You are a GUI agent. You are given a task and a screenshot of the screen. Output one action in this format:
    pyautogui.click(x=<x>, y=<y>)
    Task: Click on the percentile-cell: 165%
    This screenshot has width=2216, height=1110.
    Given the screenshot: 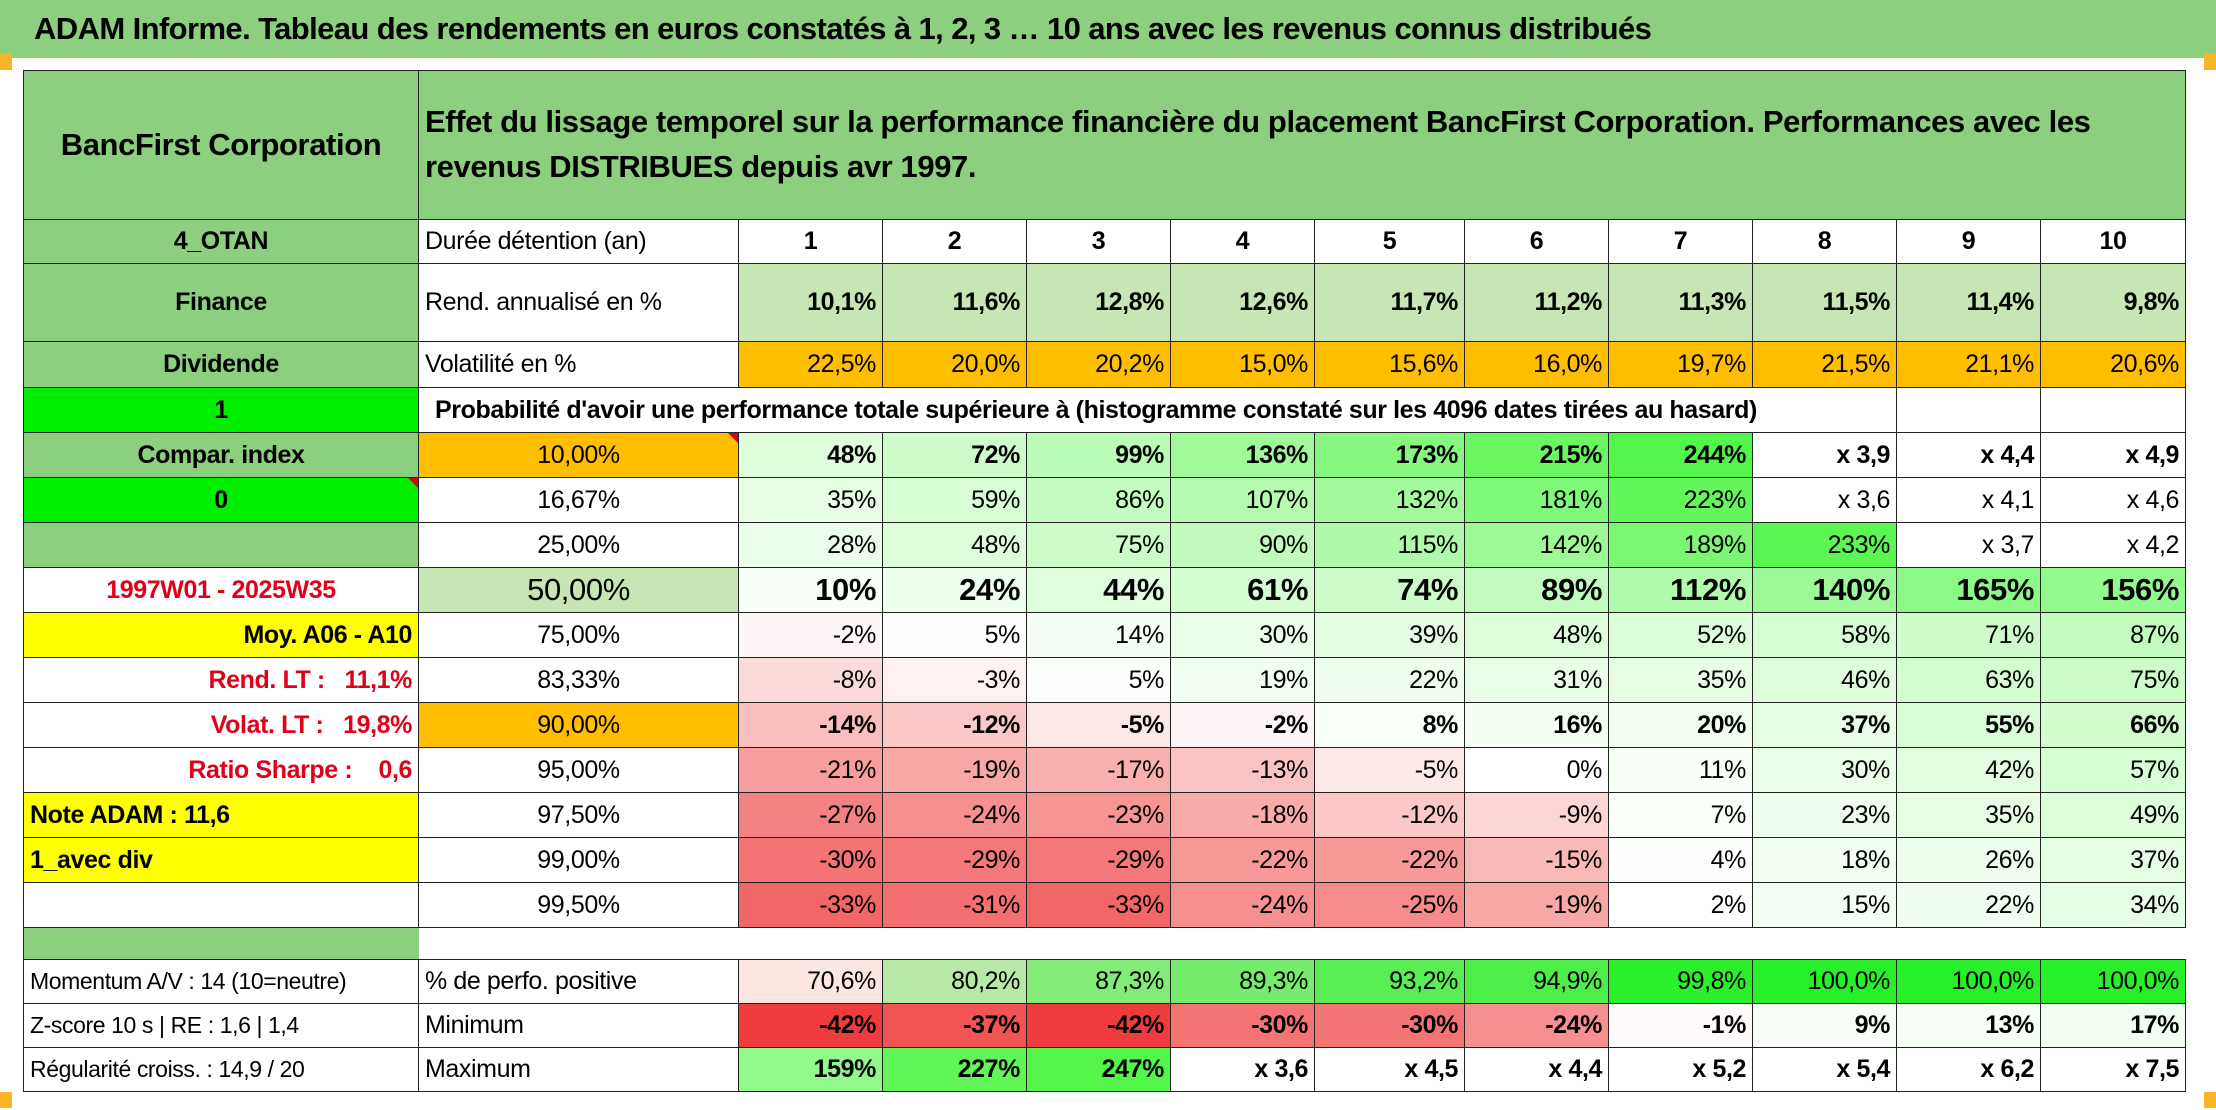 What is the action you would take?
    pyautogui.click(x=1968, y=590)
    